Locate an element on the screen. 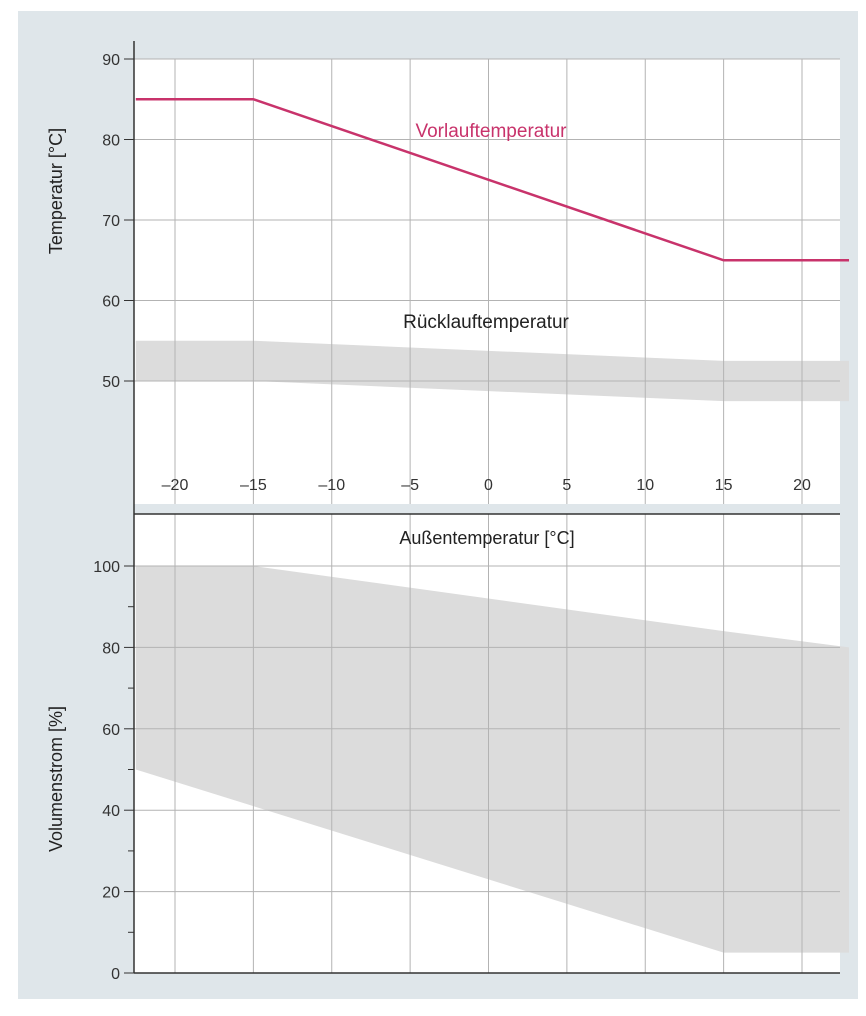 This screenshot has height=1016, width=866. top-y-tick-label: 90 is located at coordinates (111, 60).